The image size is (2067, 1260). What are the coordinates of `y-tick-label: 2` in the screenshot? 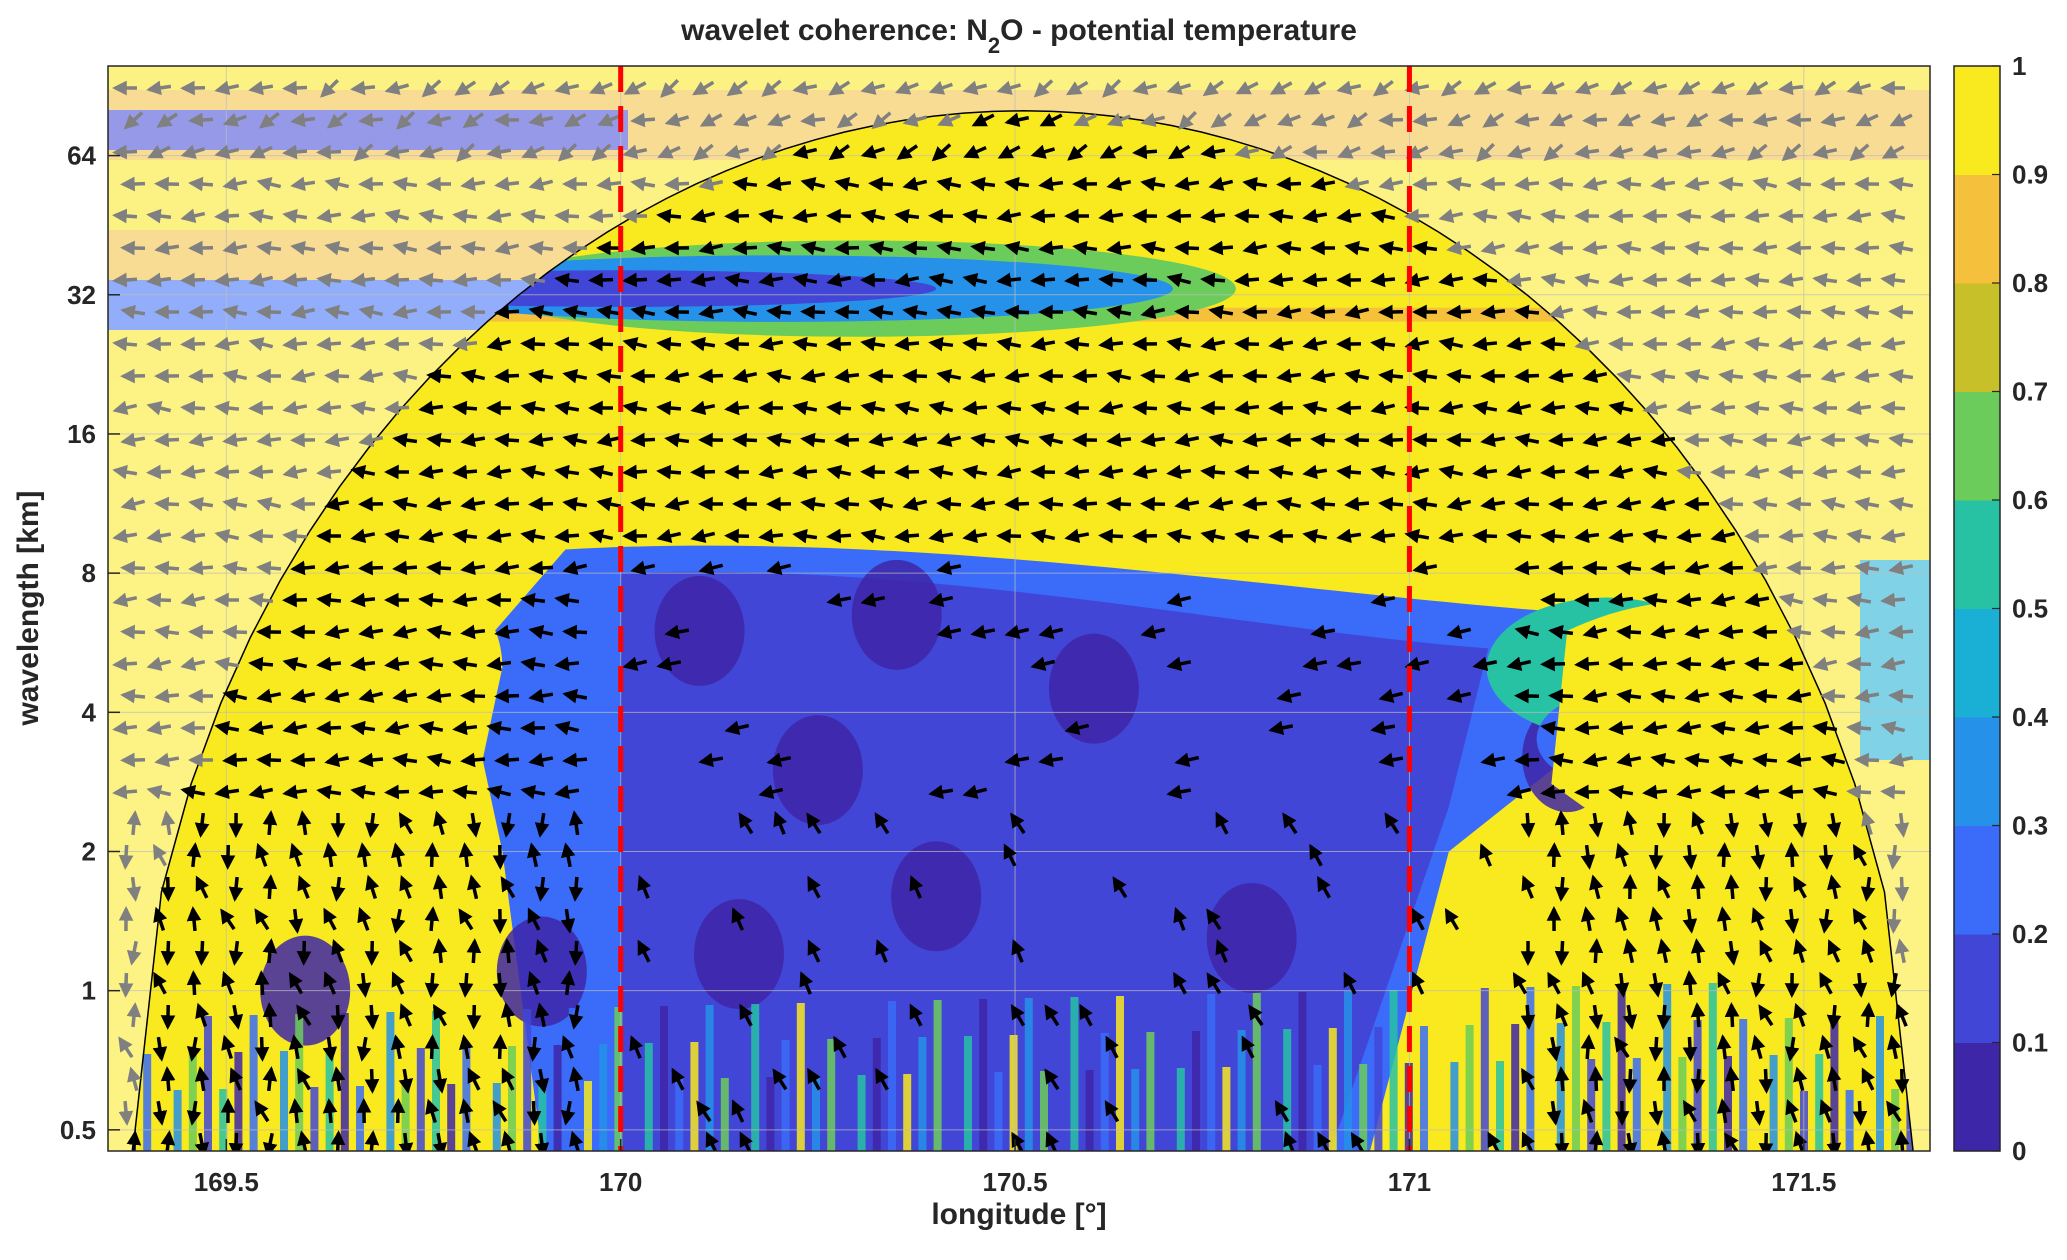 It's located at (89, 851).